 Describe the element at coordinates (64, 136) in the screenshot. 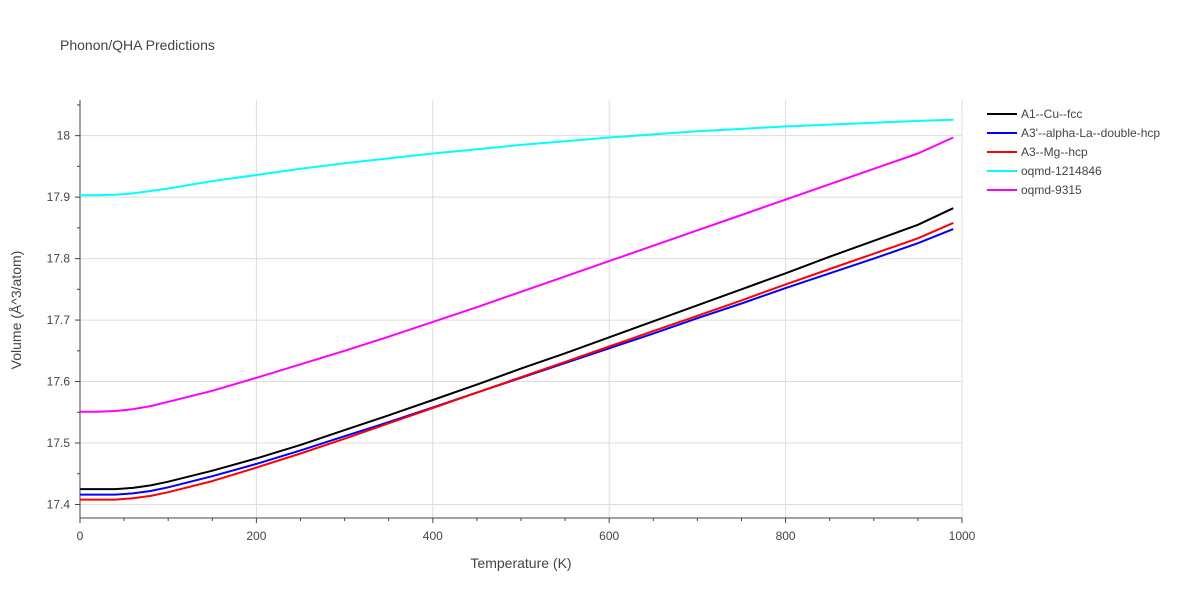

I see `y-tick-label: 18` at that location.